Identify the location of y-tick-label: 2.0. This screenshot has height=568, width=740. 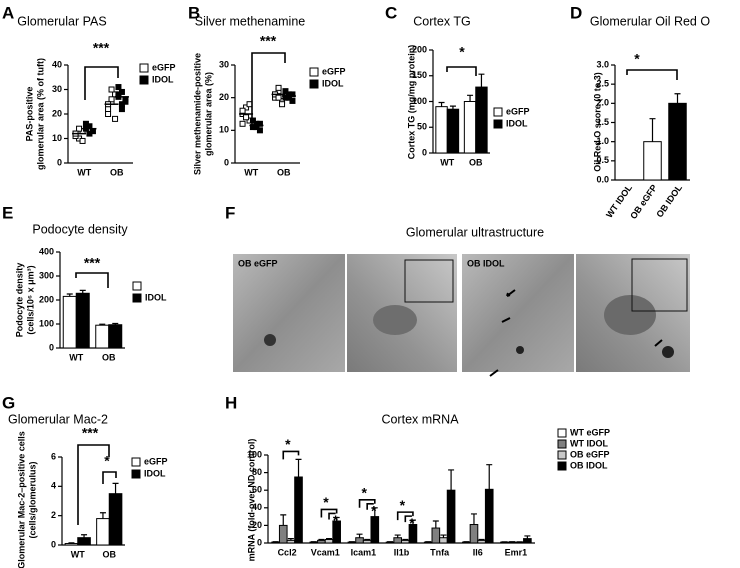
(602, 103).